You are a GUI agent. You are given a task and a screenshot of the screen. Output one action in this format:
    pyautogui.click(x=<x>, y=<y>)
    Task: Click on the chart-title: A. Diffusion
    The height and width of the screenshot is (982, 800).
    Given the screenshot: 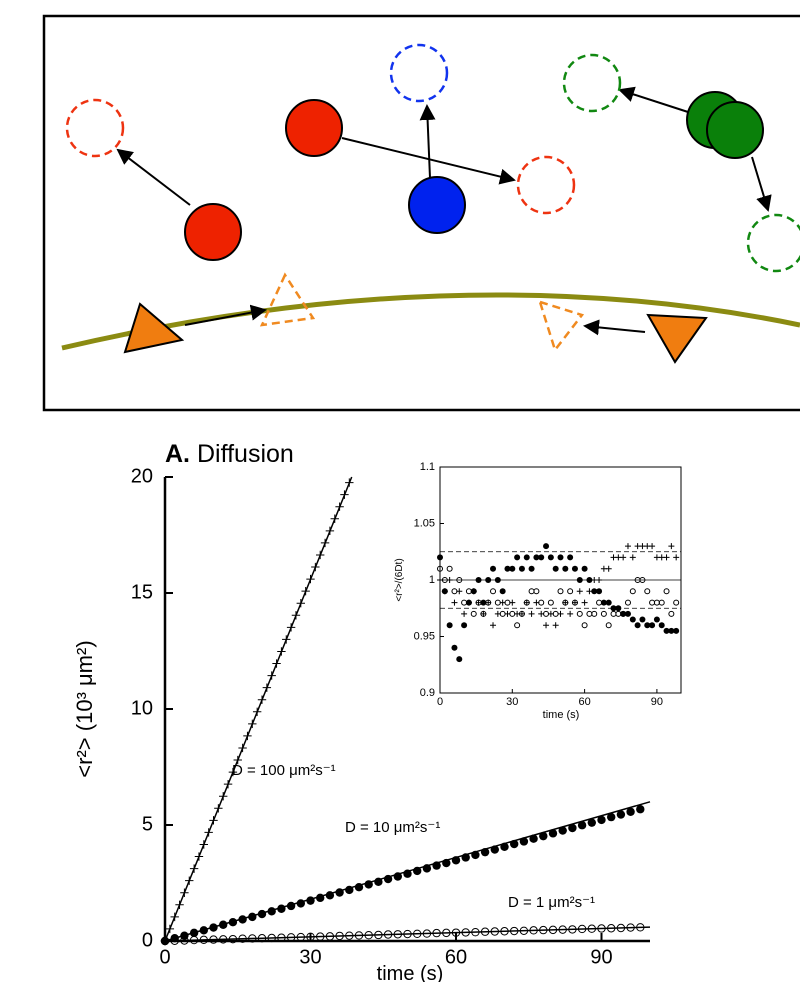 What is the action you would take?
    pyautogui.click(x=229, y=454)
    